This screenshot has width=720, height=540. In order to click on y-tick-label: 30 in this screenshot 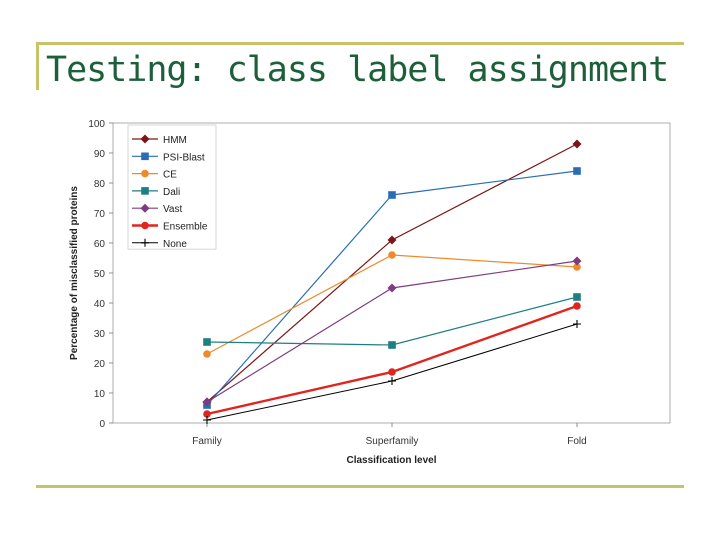, I will do `click(100, 334)`.